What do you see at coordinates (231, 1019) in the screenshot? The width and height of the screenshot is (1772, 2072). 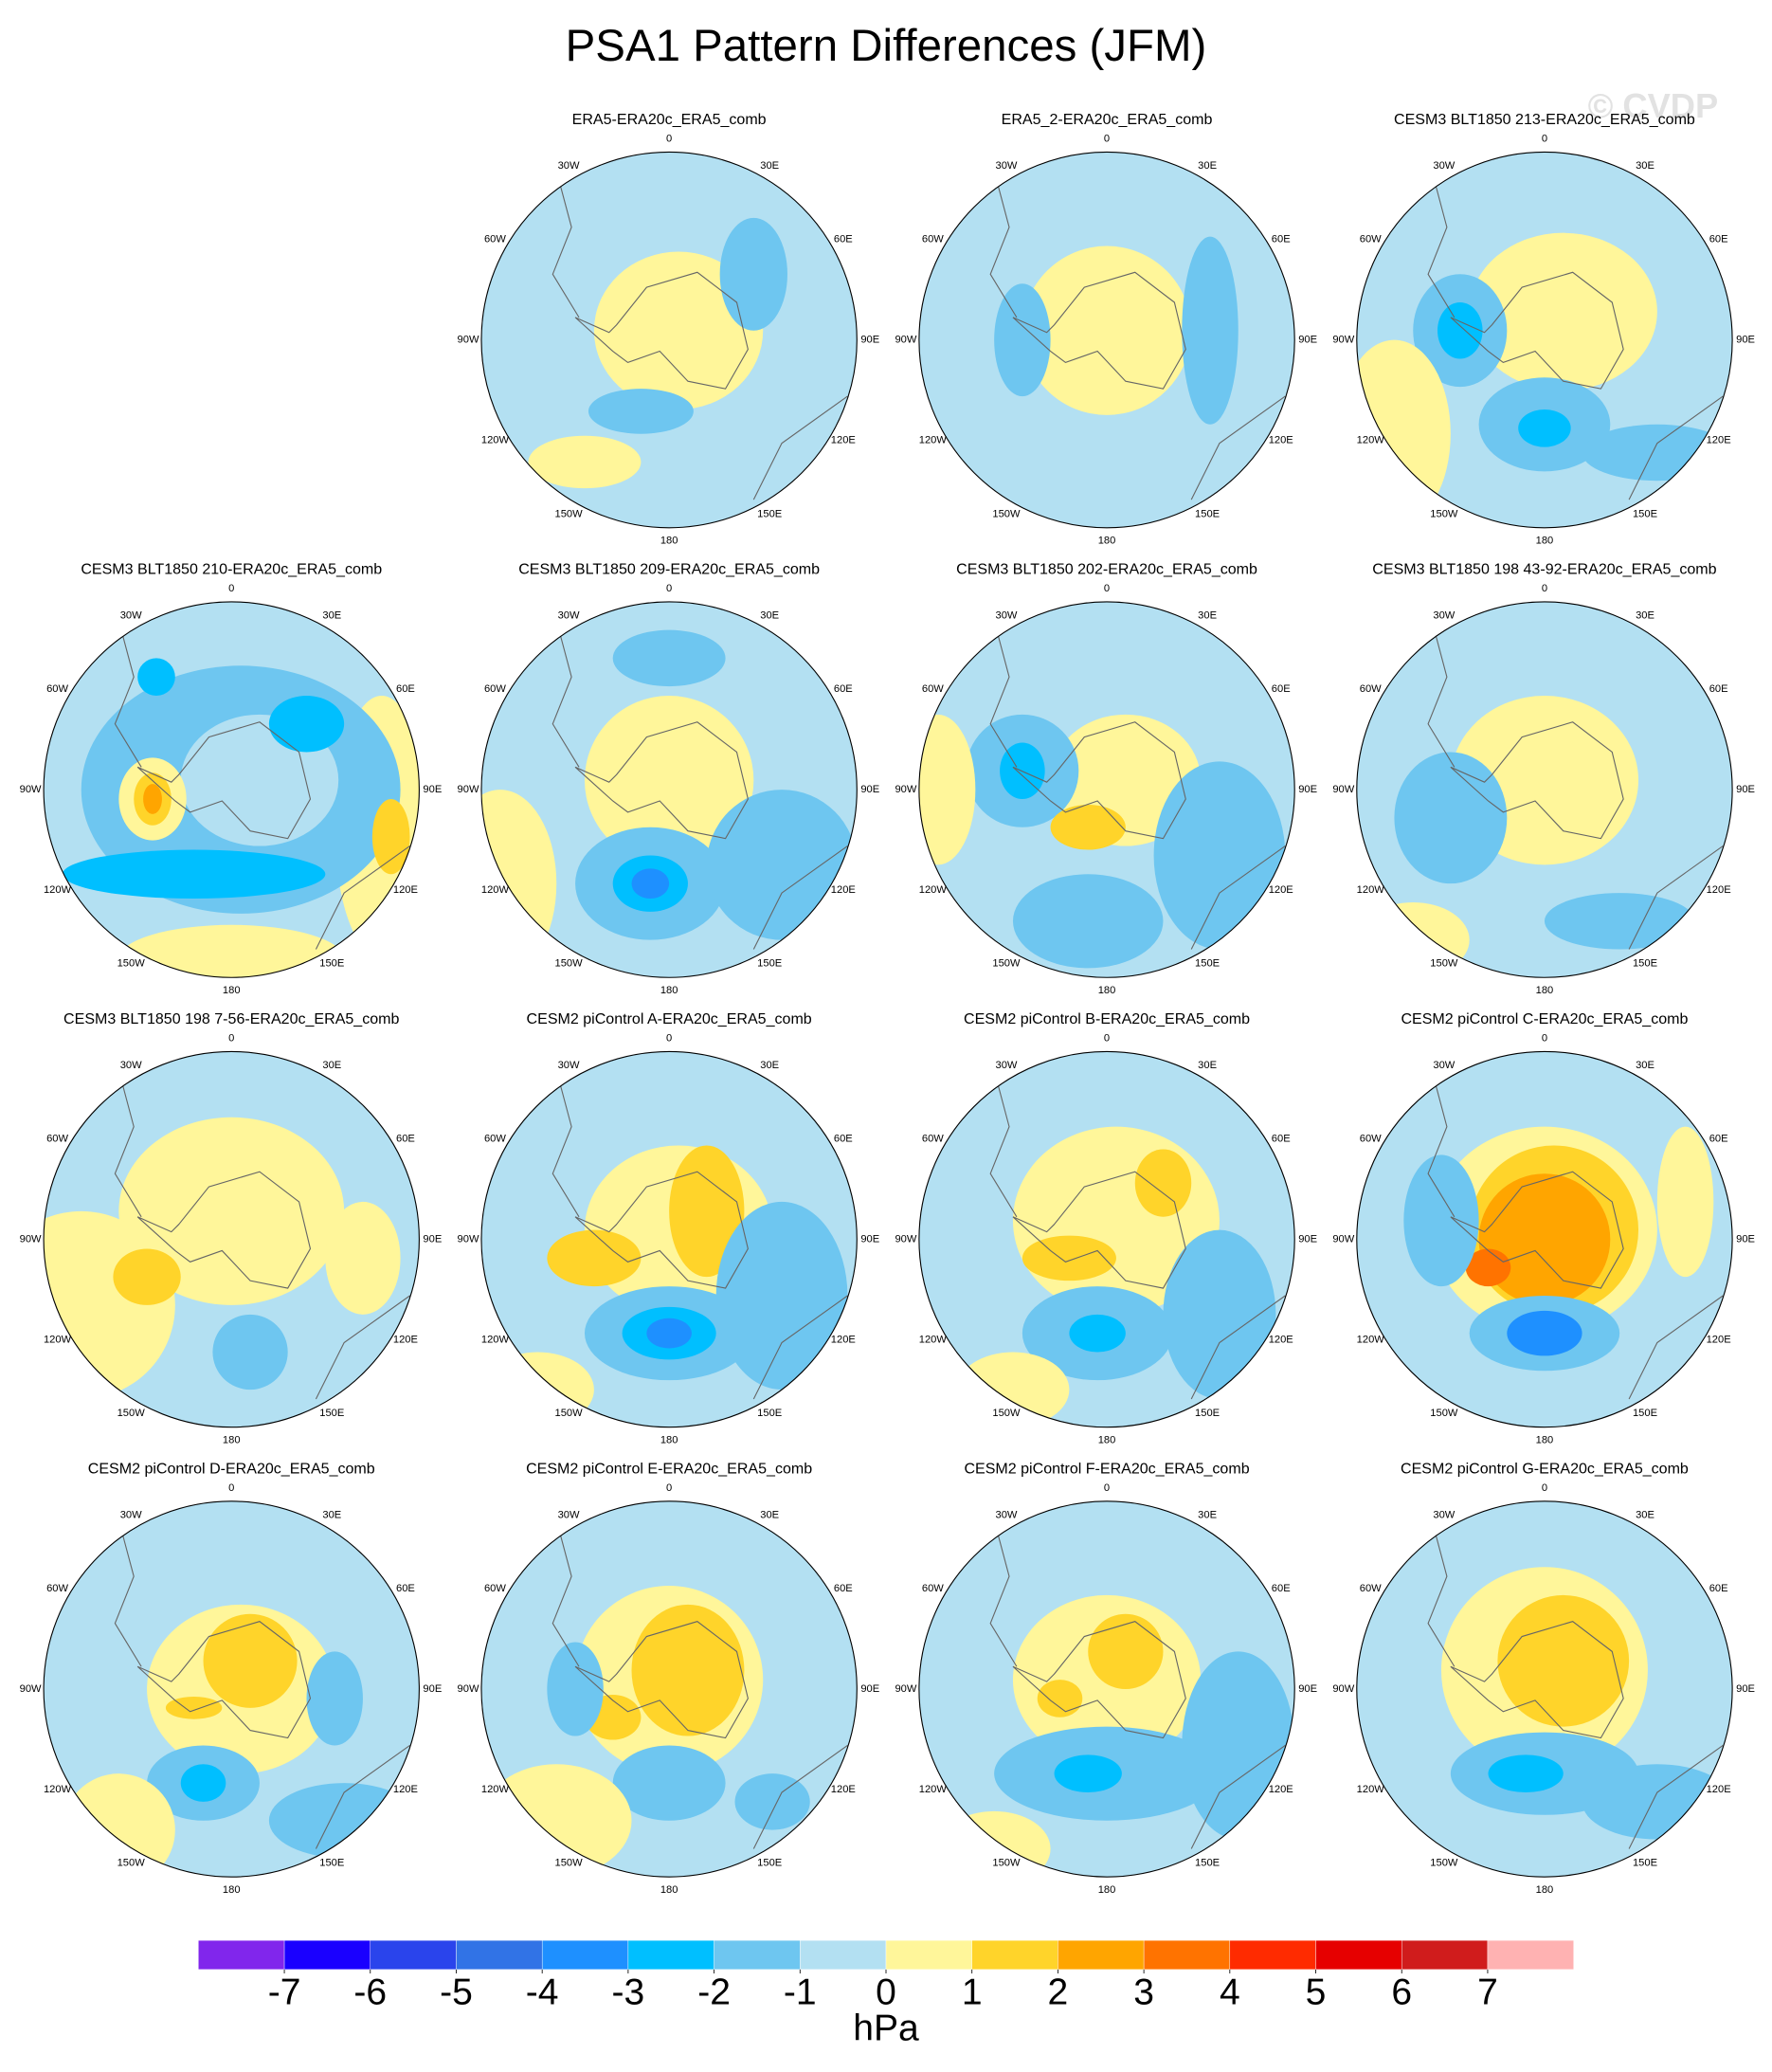 I see `panel-title: CESM3 BLT1850 198 7-56-ERA20c_ERA5_comb` at bounding box center [231, 1019].